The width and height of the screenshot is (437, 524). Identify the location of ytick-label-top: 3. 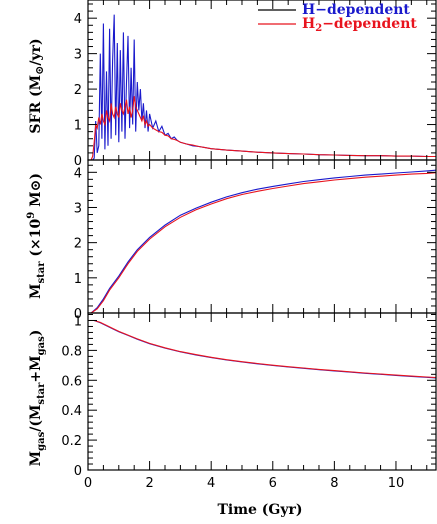
(78, 55).